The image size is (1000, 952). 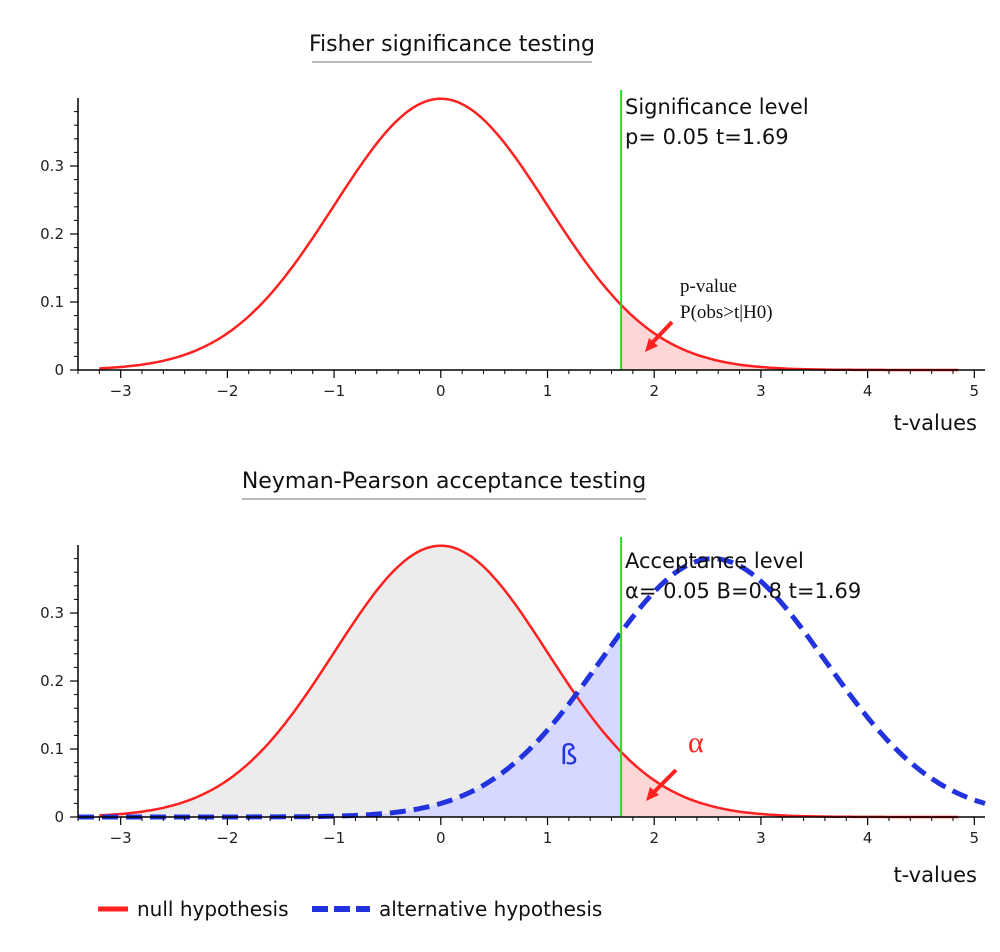 What do you see at coordinates (707, 137) in the screenshot?
I see `annotation-significance-values: p= 0.05 t=1.69` at bounding box center [707, 137].